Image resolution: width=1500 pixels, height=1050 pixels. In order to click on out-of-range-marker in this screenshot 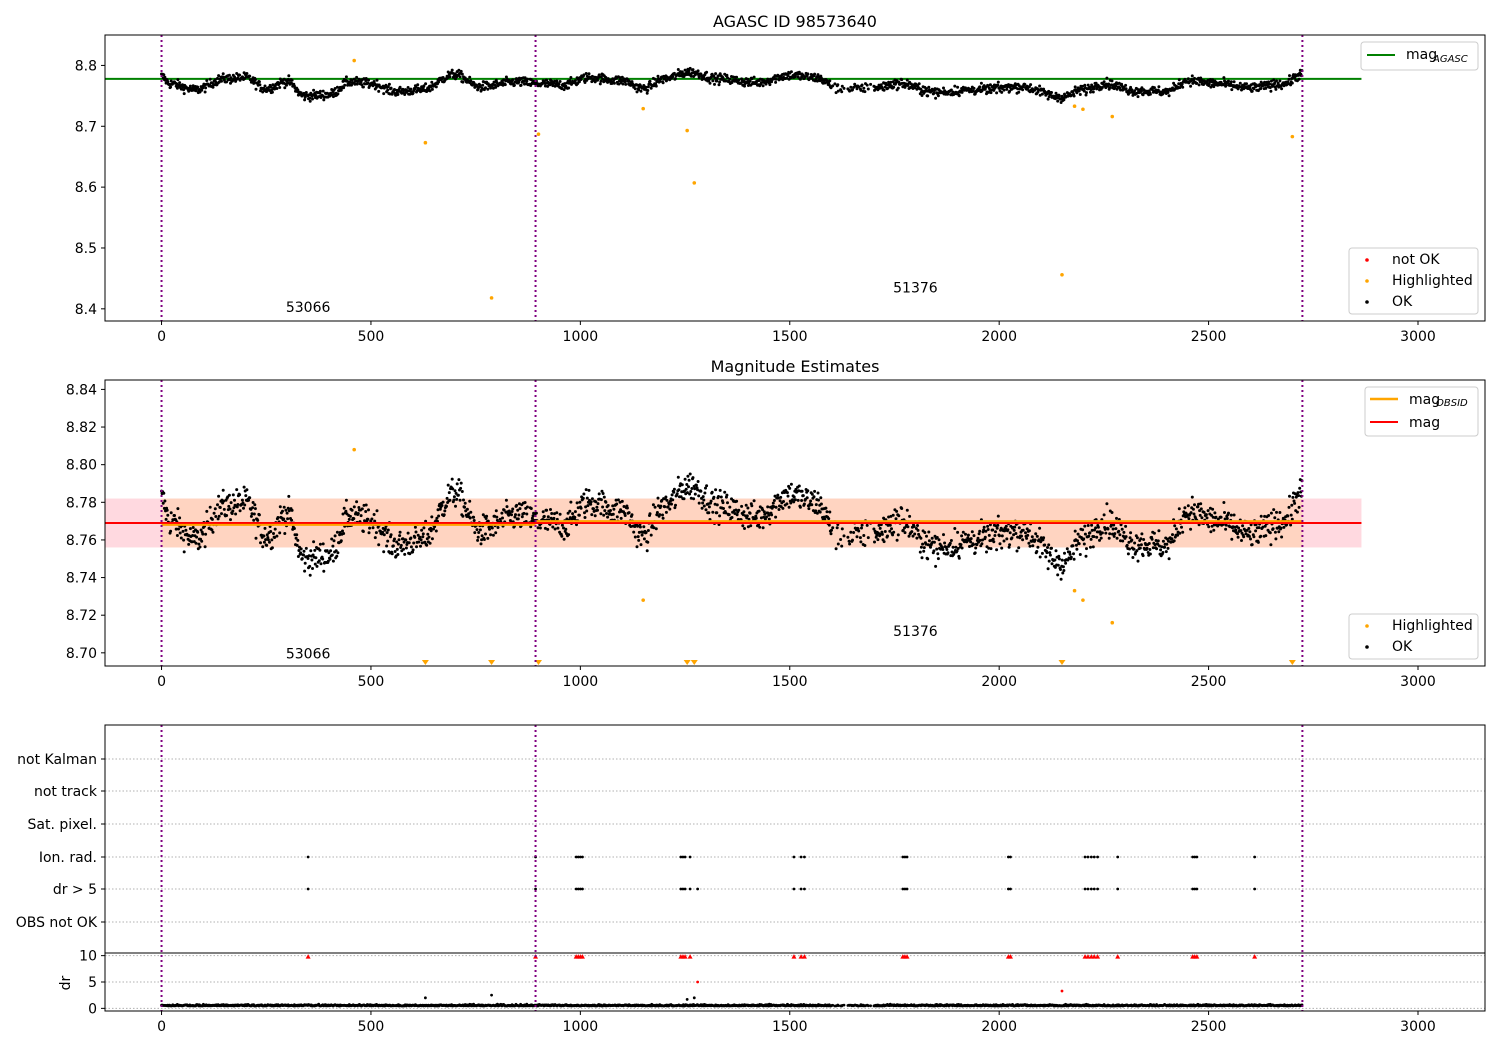, I will do `click(492, 662)`.